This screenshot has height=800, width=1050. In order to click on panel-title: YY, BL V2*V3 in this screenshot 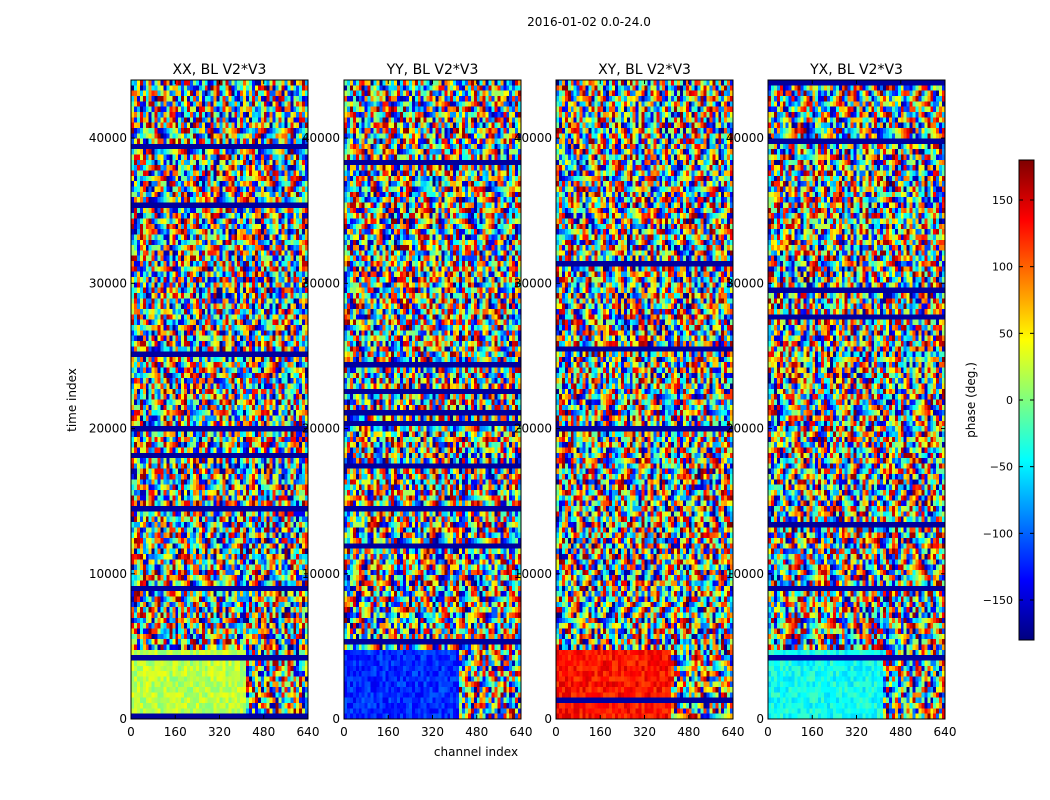, I will do `click(432, 70)`.